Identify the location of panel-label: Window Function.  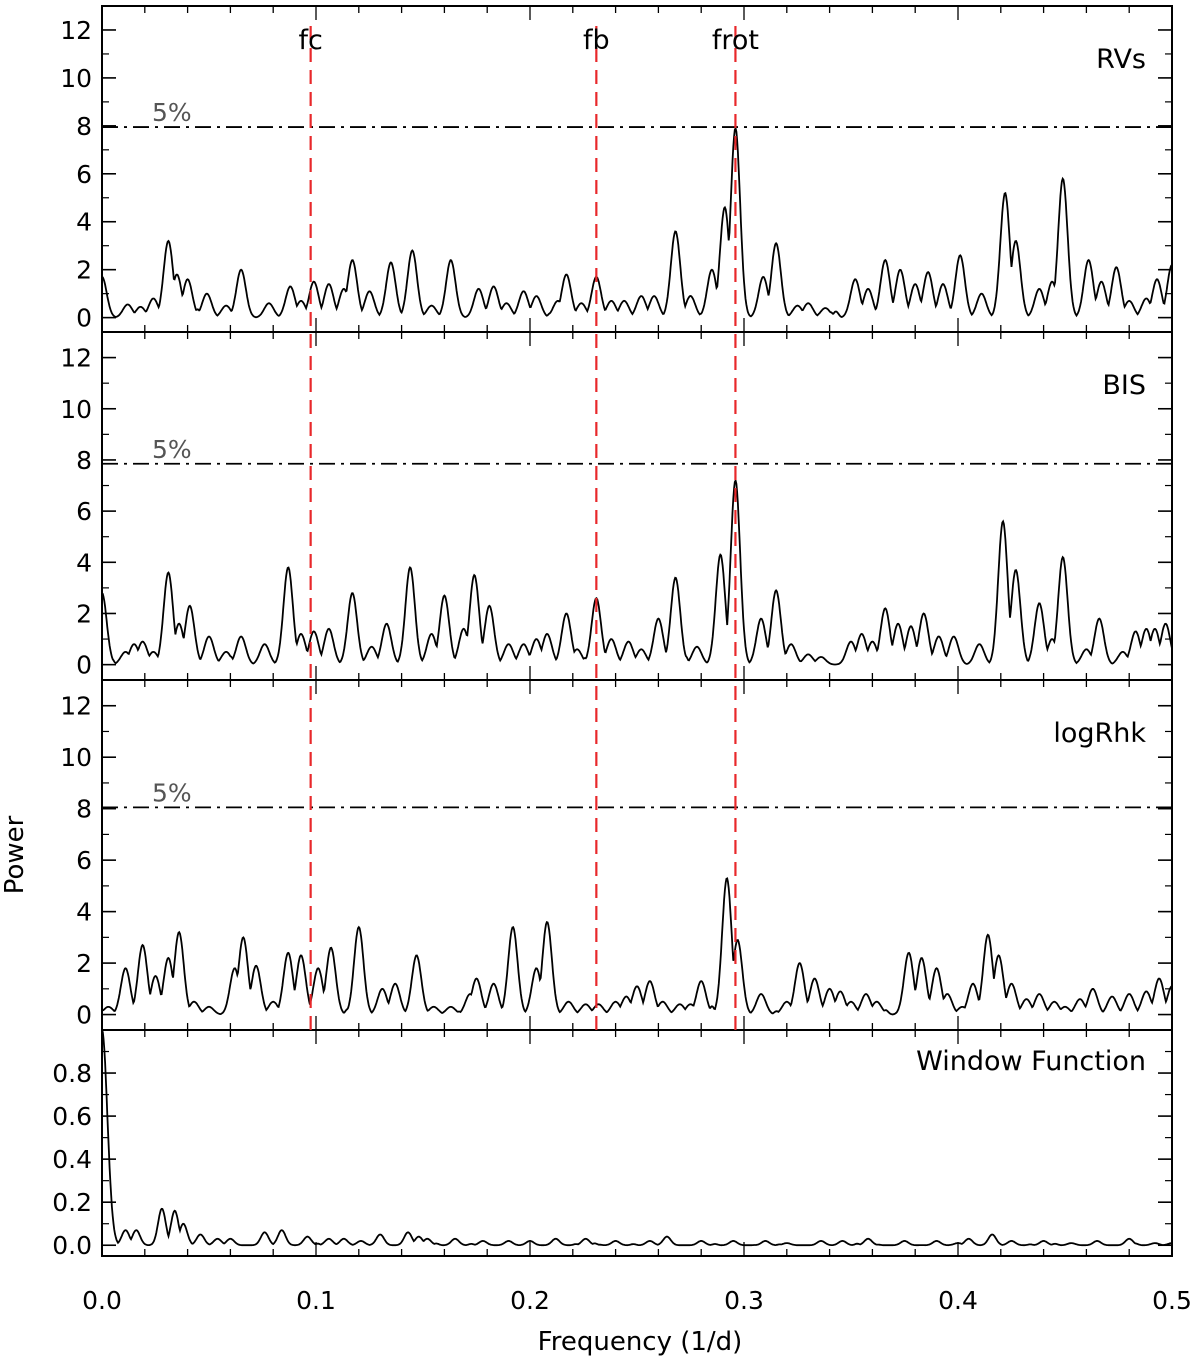
(1031, 1061).